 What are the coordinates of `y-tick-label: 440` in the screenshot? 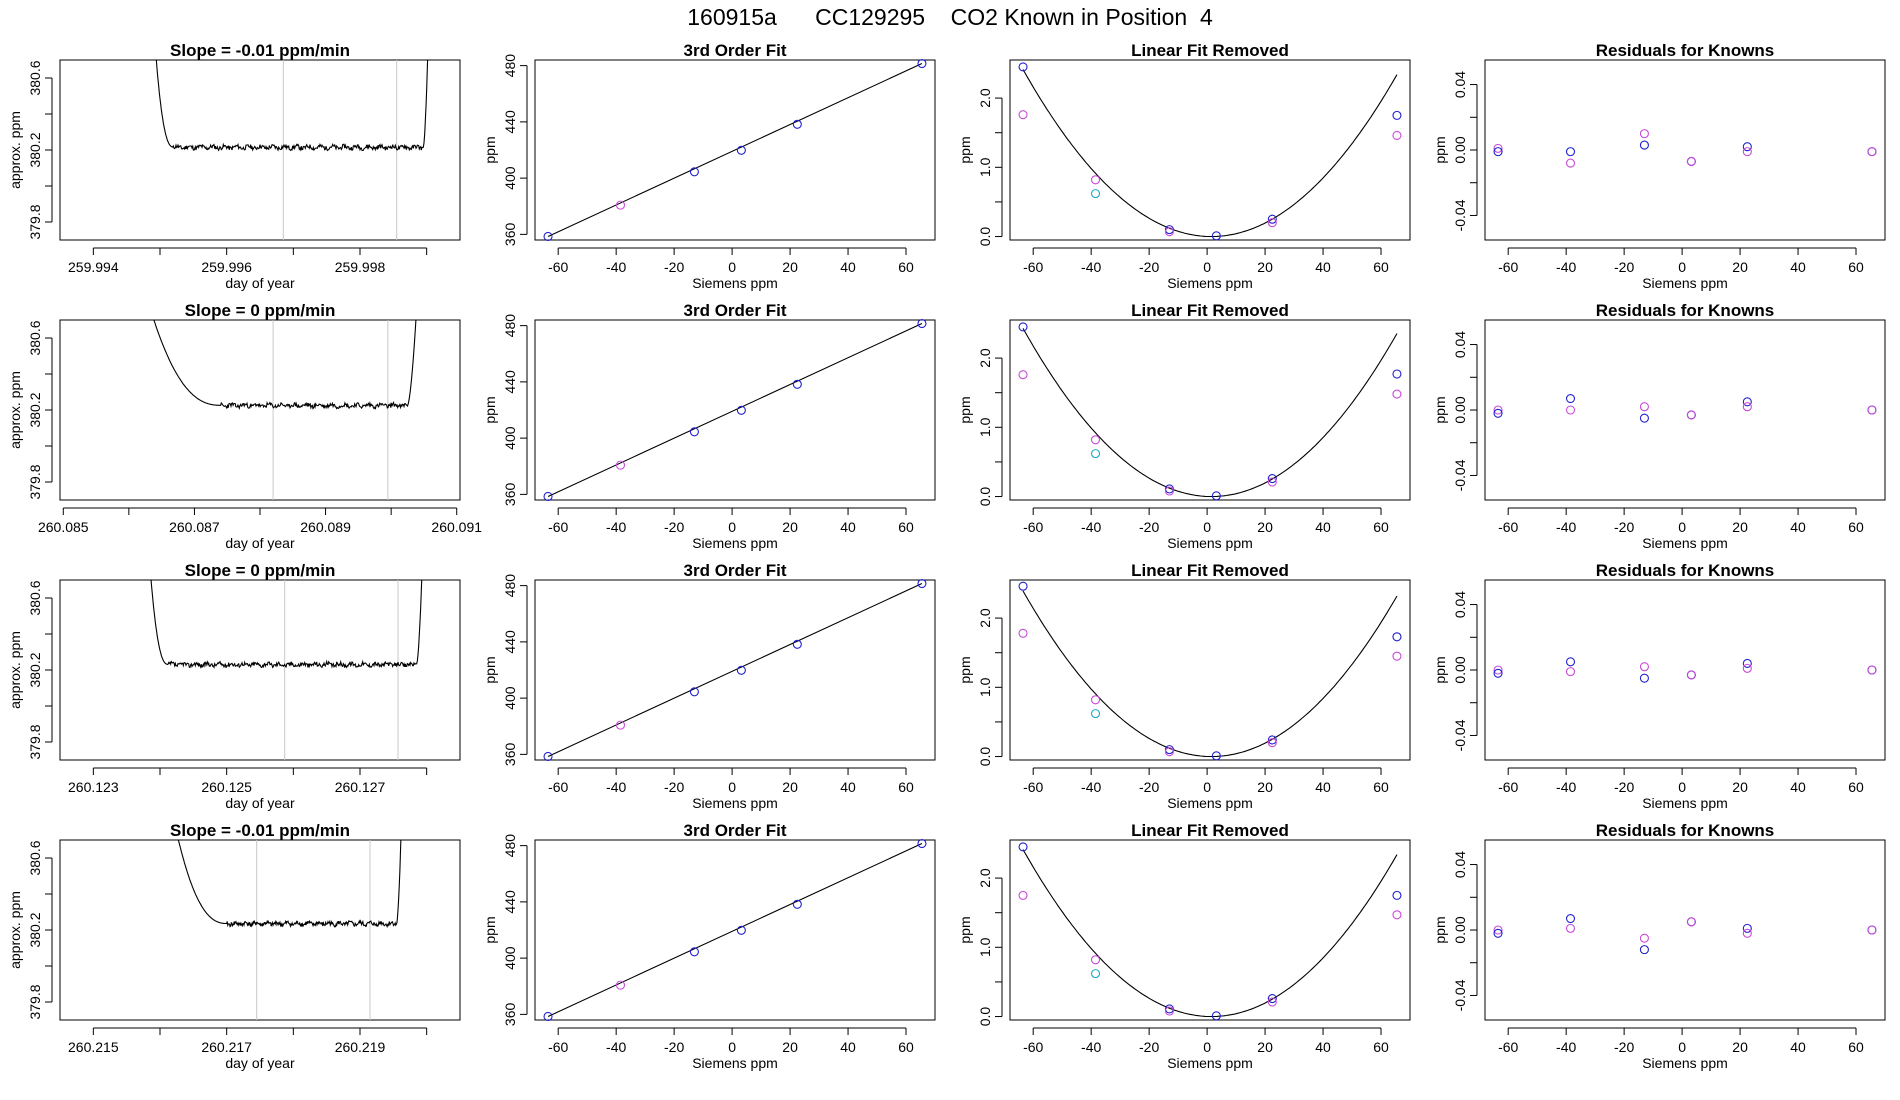 It's located at (510, 382).